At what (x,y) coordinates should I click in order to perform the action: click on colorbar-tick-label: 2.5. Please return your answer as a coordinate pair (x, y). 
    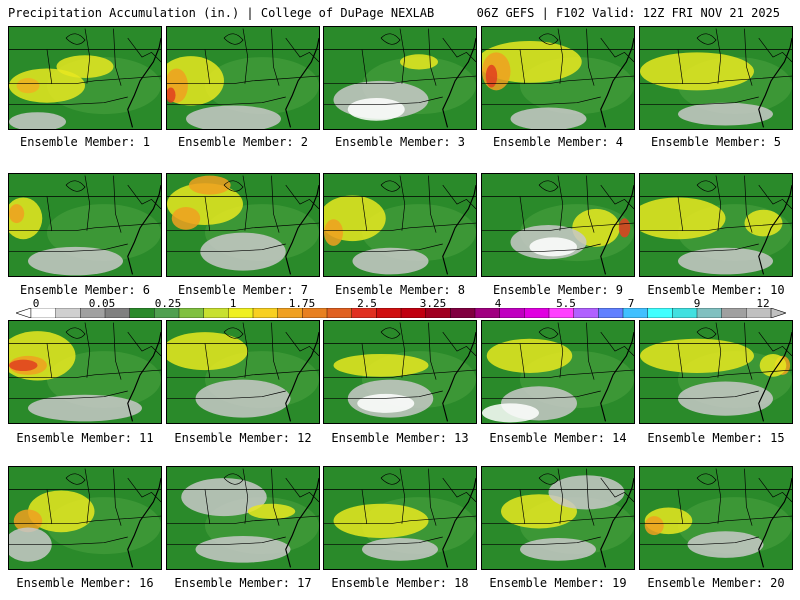
    Looking at the image, I should click on (367, 303).